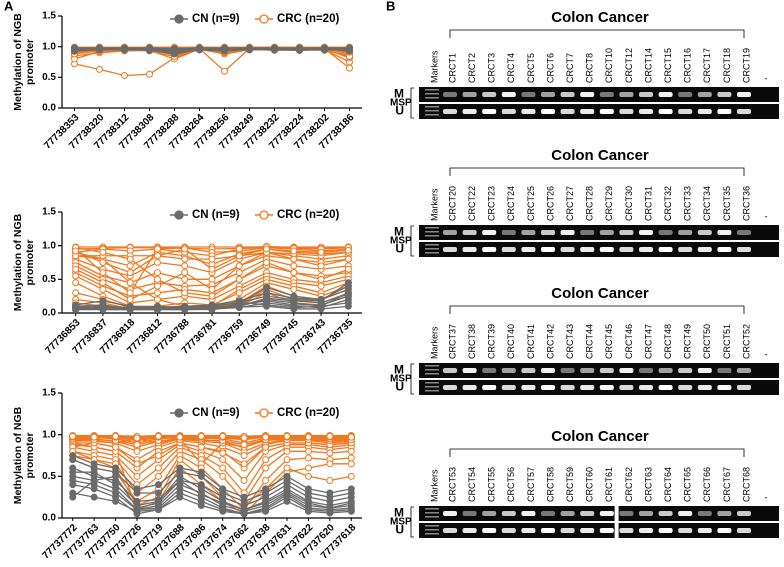 This screenshot has height=567, width=784. I want to click on lane-label: CRCT65, so click(688, 484).